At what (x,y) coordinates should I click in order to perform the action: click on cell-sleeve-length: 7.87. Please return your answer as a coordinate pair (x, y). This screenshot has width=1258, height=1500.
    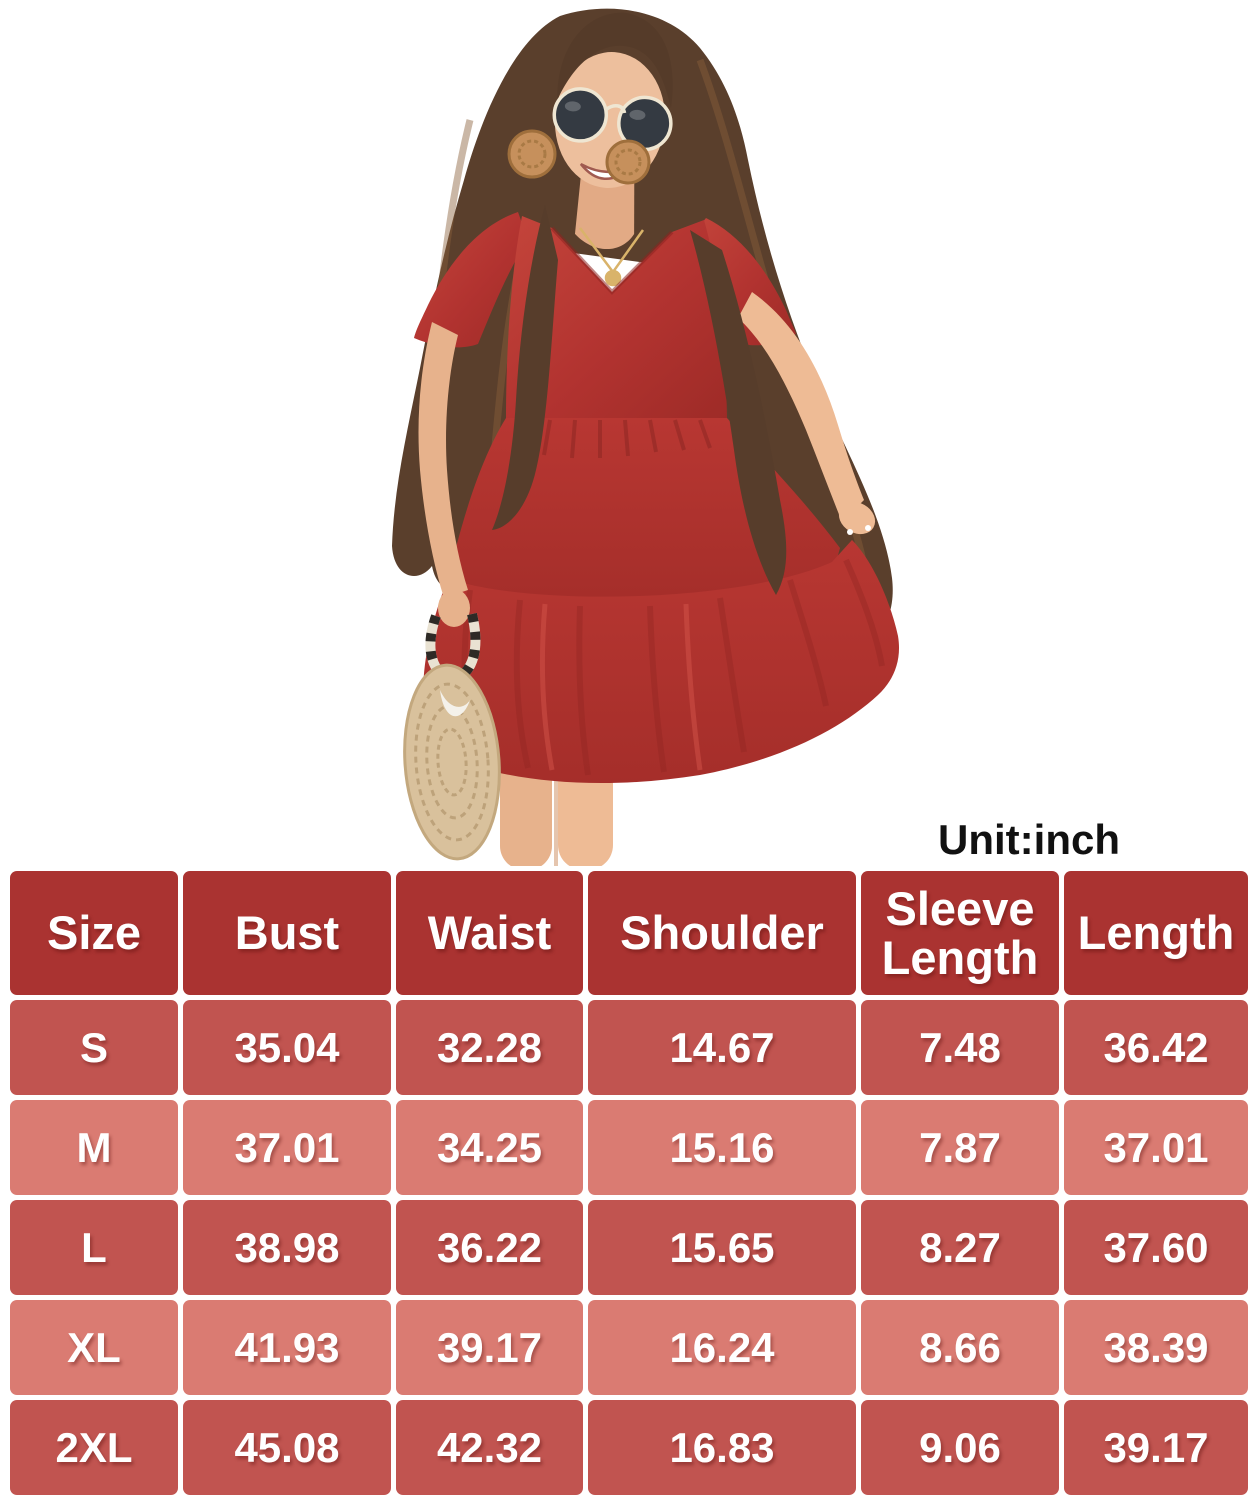
    Looking at the image, I should click on (960, 1147).